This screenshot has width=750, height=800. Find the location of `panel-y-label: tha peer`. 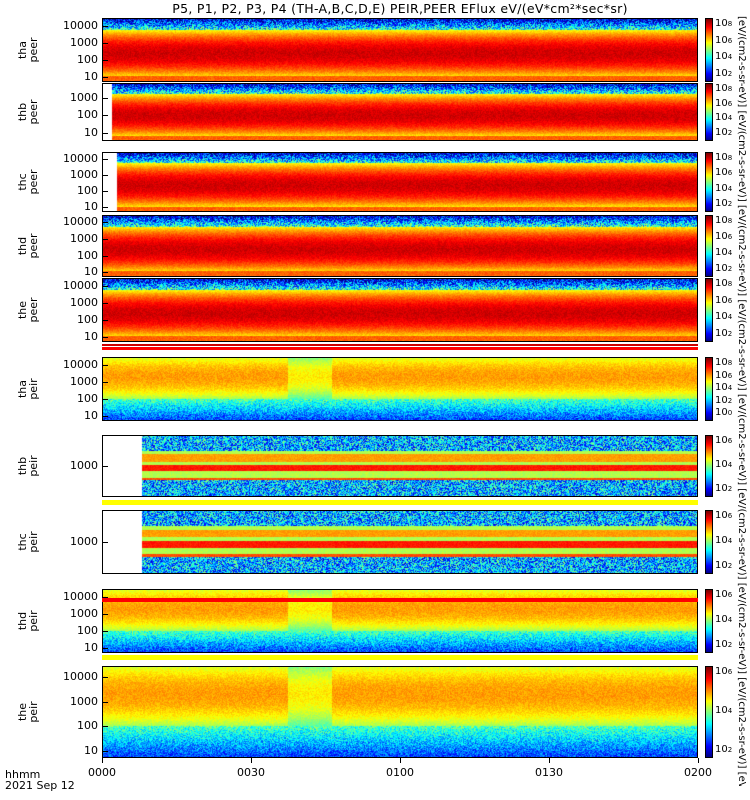

panel-y-label: tha peer is located at coordinates (28, 50).